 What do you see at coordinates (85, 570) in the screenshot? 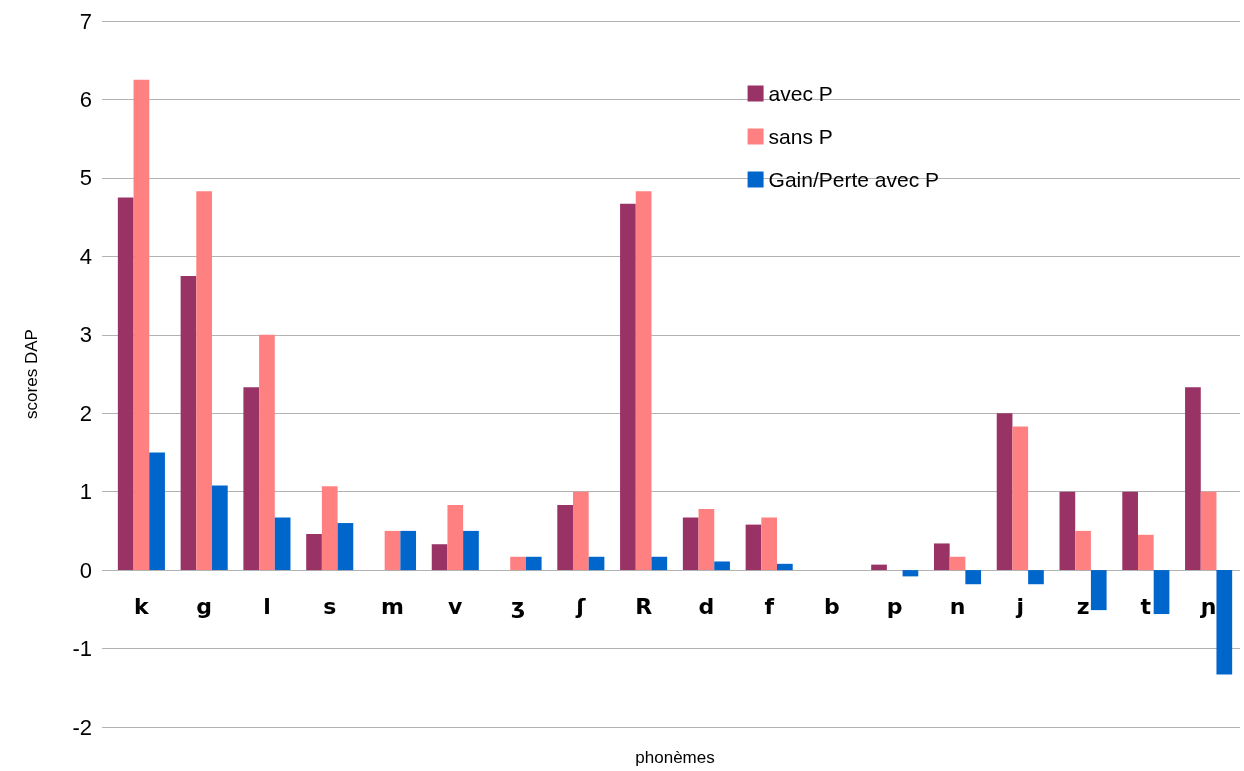
I see `y-tick-label: 0` at bounding box center [85, 570].